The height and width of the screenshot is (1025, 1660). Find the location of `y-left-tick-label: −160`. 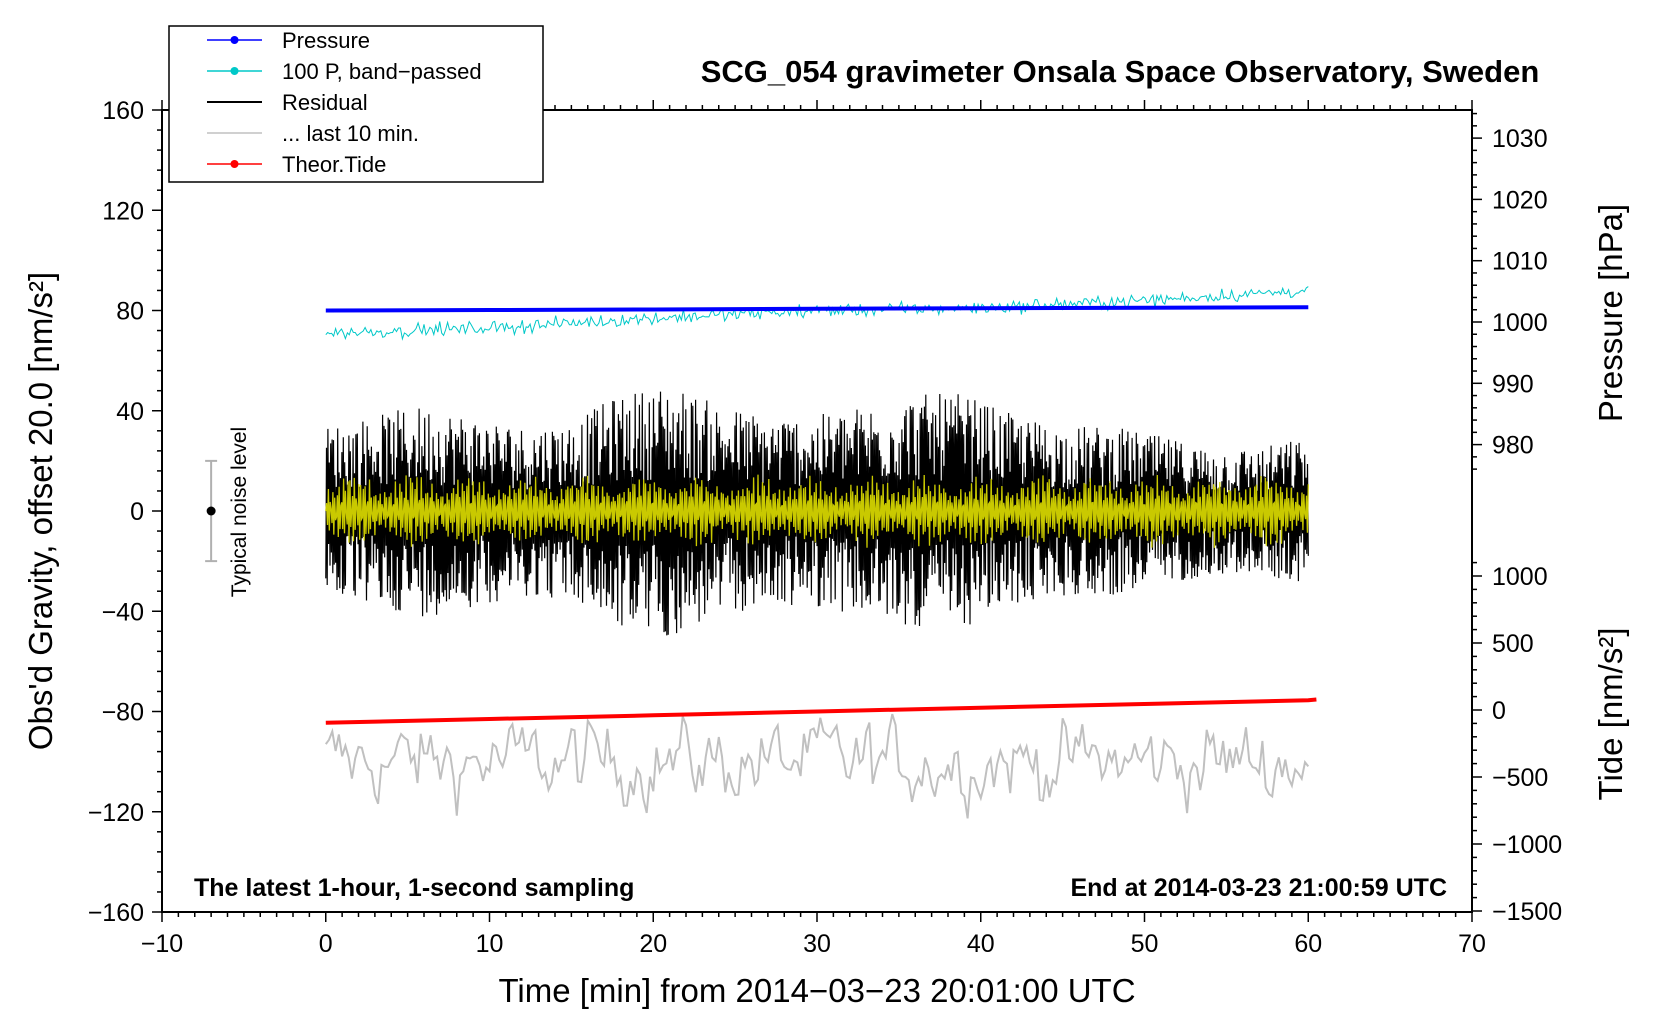

y-left-tick-label: −160 is located at coordinates (116, 913).